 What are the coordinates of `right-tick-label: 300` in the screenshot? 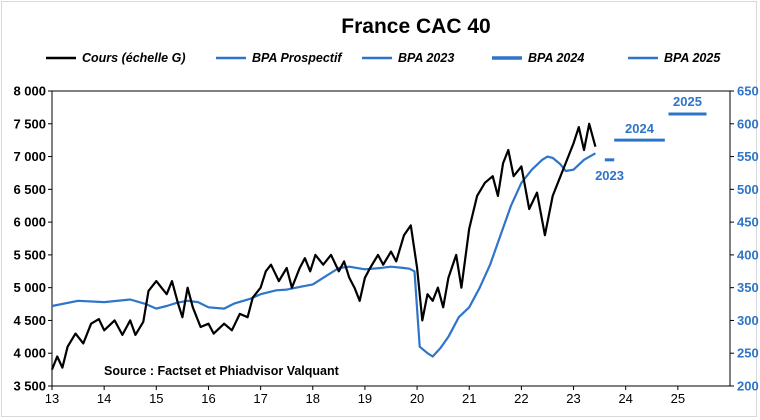 It's located at (748, 320).